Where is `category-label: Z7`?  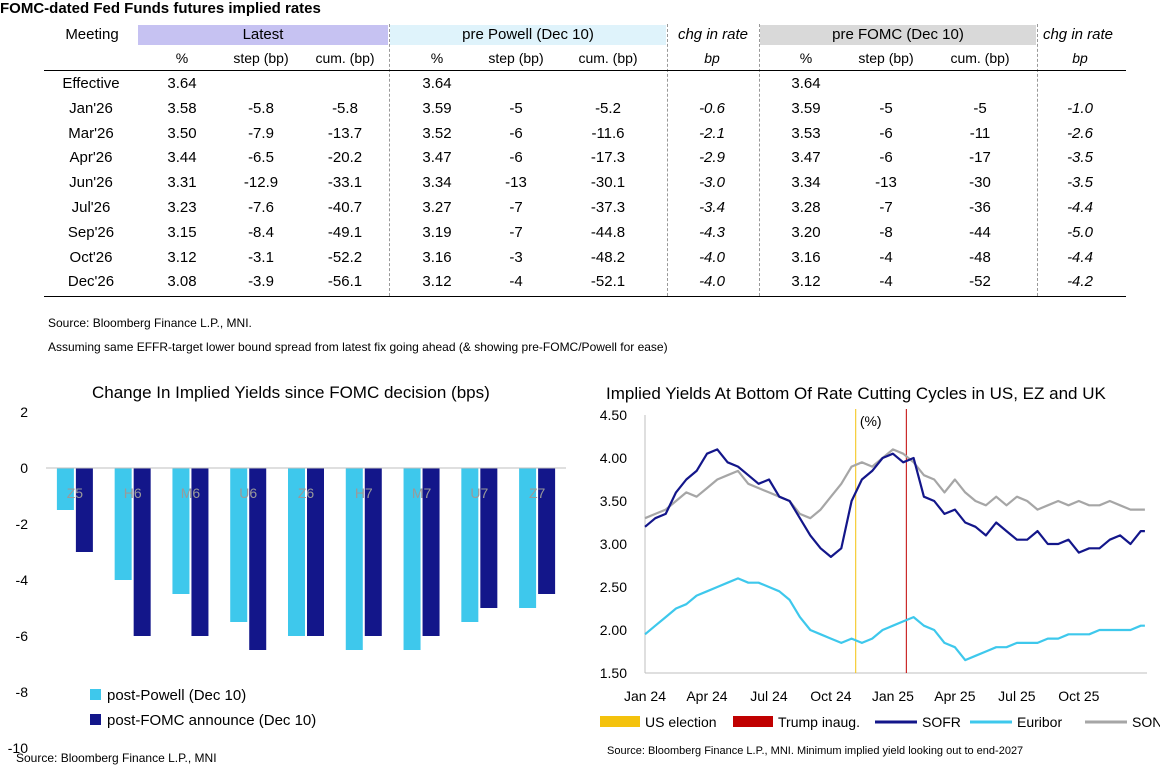 category-label: Z7 is located at coordinates (537, 493).